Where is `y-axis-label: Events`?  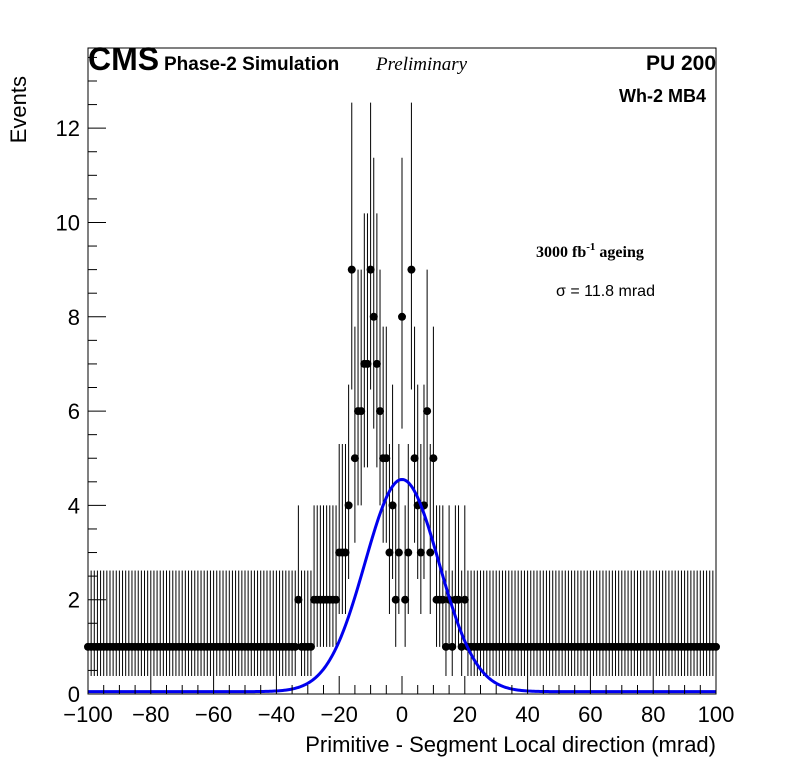
y-axis-label: Events is located at coordinates (18, 109).